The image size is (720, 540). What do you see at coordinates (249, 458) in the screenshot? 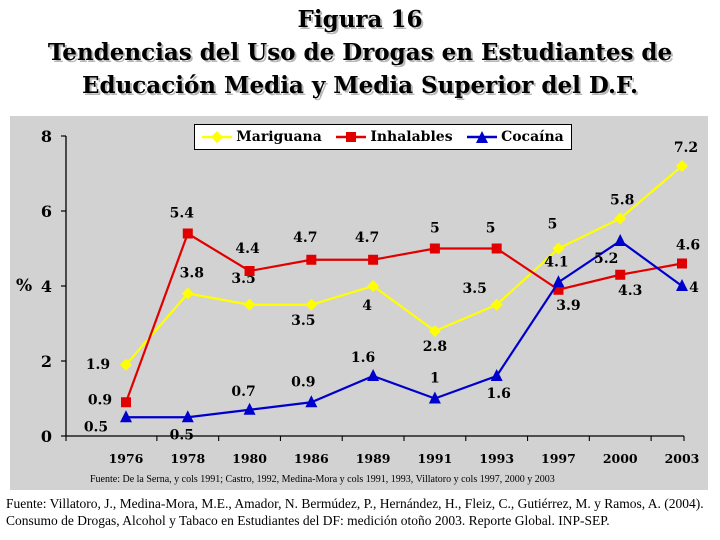
I see `x-tick-label: 1980` at bounding box center [249, 458].